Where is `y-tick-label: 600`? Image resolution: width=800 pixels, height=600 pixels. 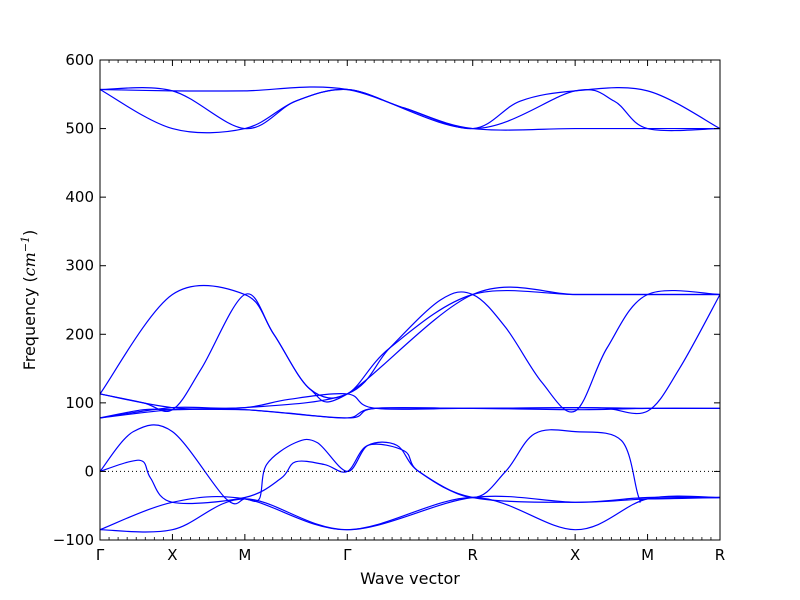
y-tick-label: 600 is located at coordinates (79, 60).